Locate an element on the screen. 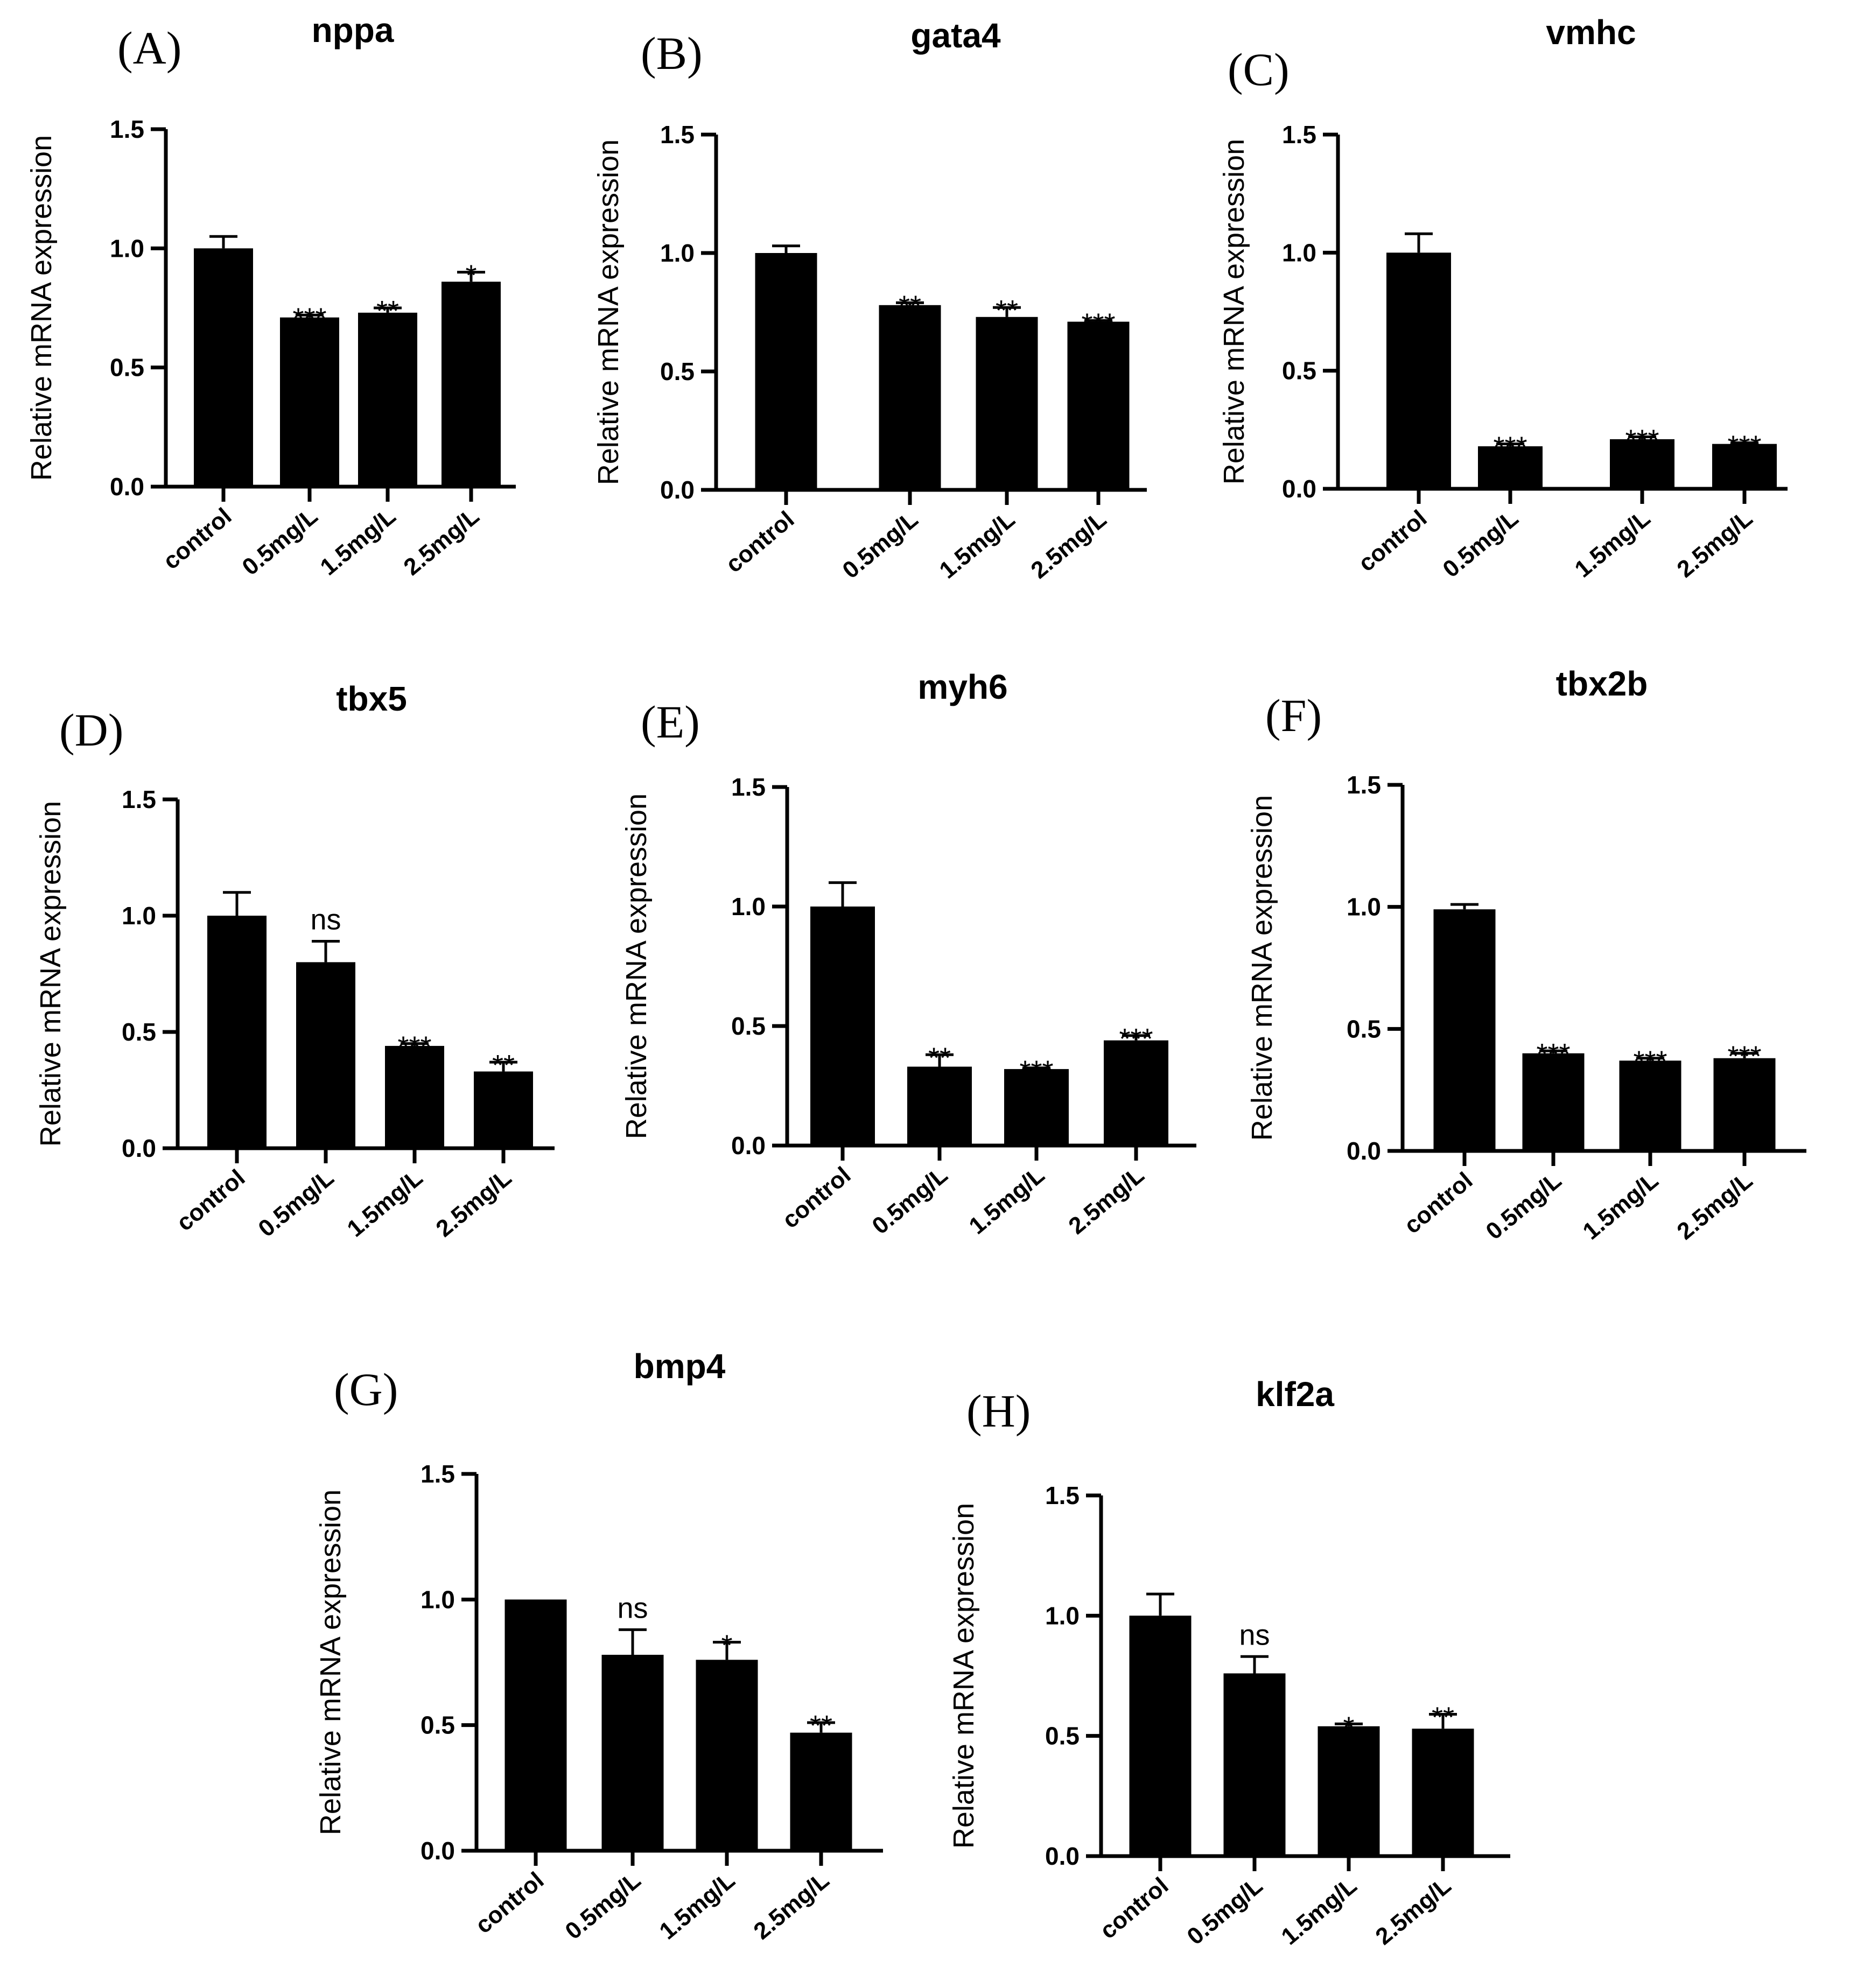  panel-label: (D) is located at coordinates (91, 730).